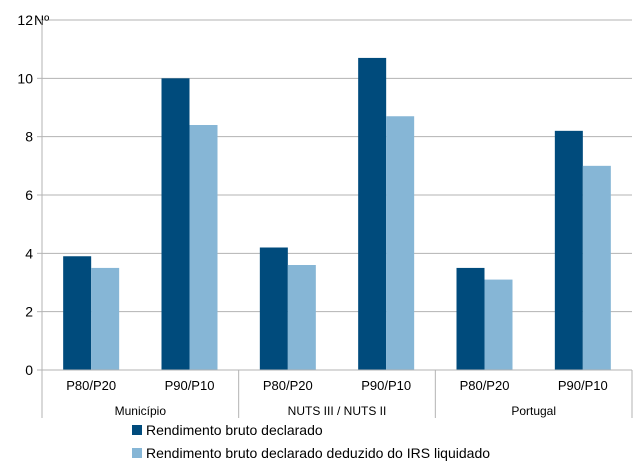  What do you see at coordinates (141, 411) in the screenshot?
I see `x-group-label: Município` at bounding box center [141, 411].